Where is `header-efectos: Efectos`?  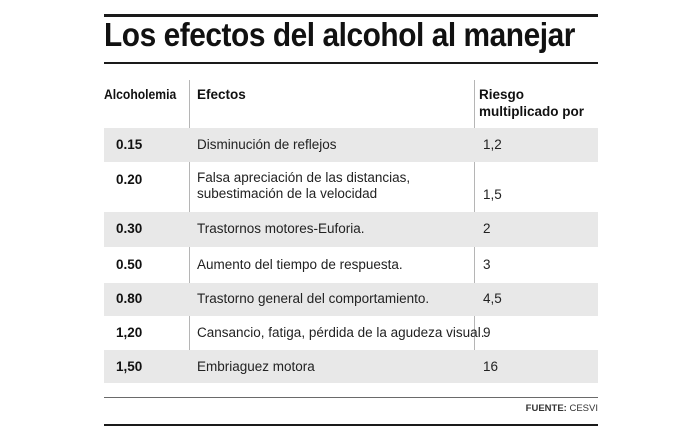 header-efectos: Efectos is located at coordinates (221, 94).